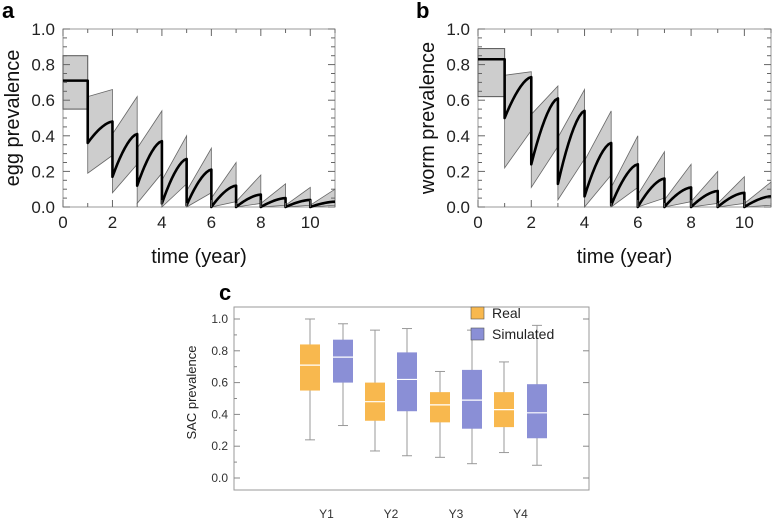  Describe the element at coordinates (458, 29) in the screenshot. I see `panel-b-y-tick-label: 1.0` at that location.